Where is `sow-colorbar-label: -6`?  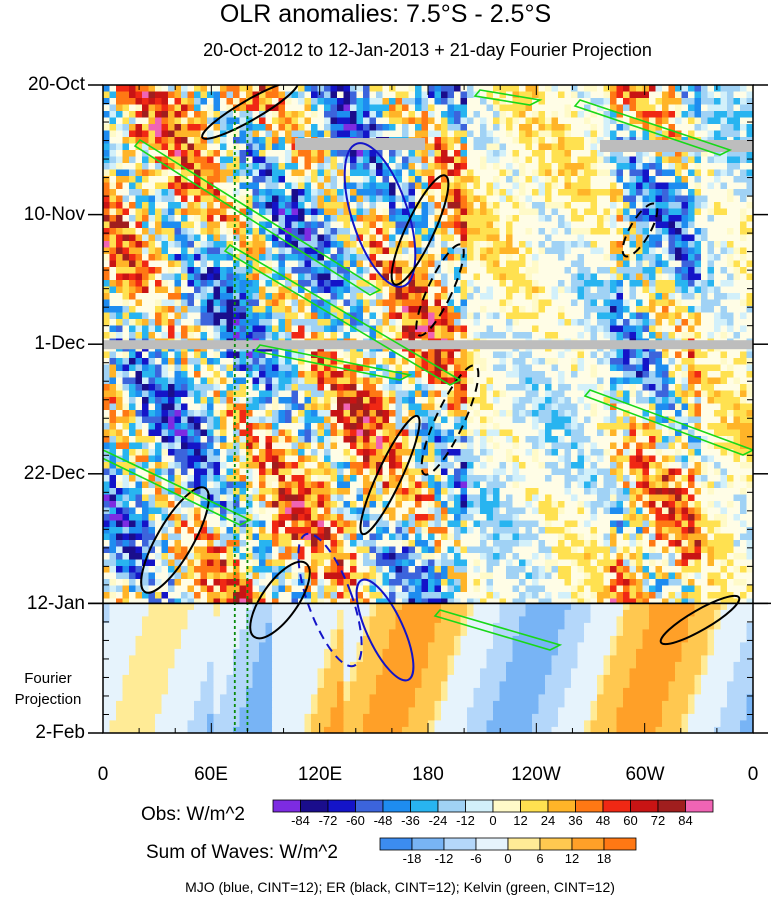 sow-colorbar-label: -6 is located at coordinates (476, 858).